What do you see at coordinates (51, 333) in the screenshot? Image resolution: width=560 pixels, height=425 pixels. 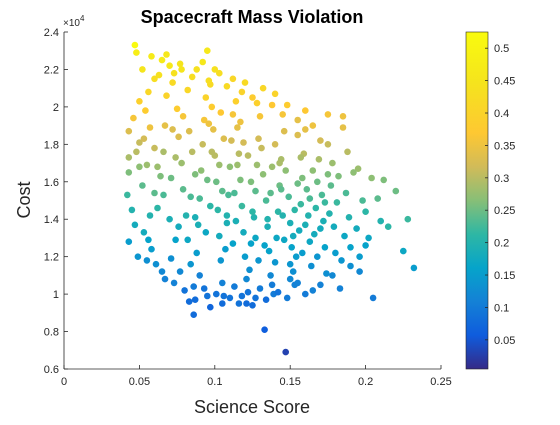 I see `y-tick-label: 0.8` at bounding box center [51, 333].